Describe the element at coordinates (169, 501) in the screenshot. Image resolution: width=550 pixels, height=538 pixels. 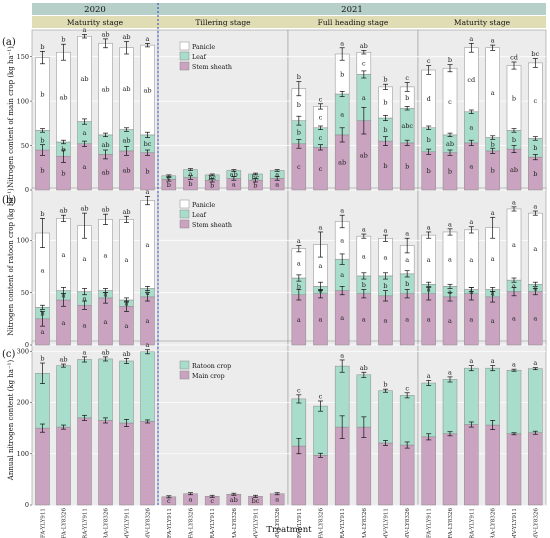
I see `sig-letter-main: c` at that location.